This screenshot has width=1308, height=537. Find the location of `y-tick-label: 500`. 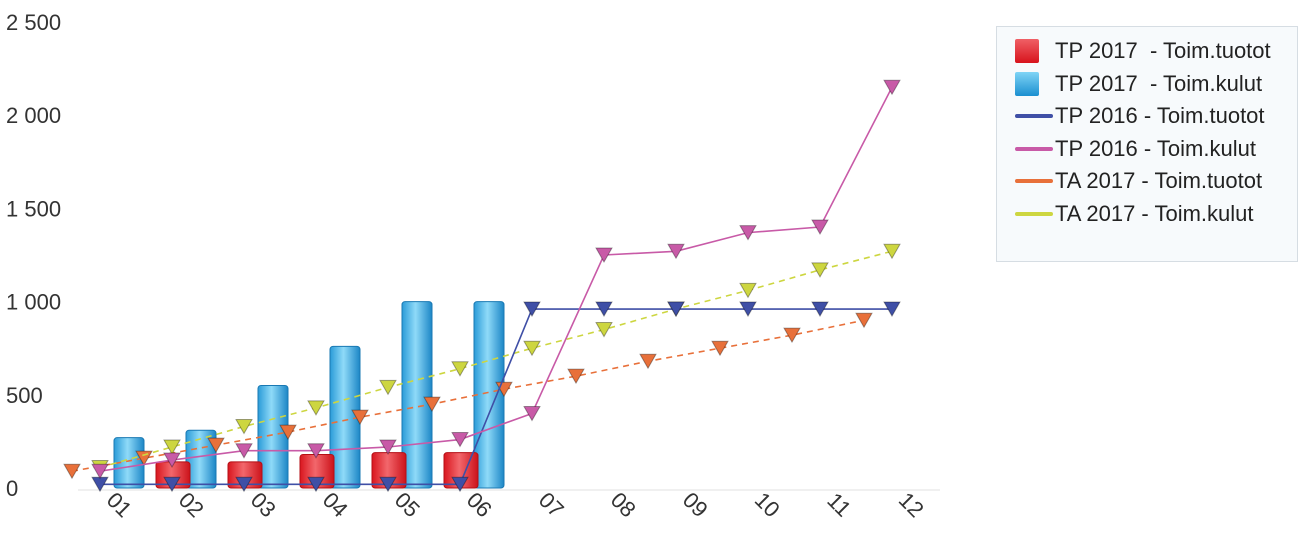

y-tick-label: 500 is located at coordinates (24, 395).